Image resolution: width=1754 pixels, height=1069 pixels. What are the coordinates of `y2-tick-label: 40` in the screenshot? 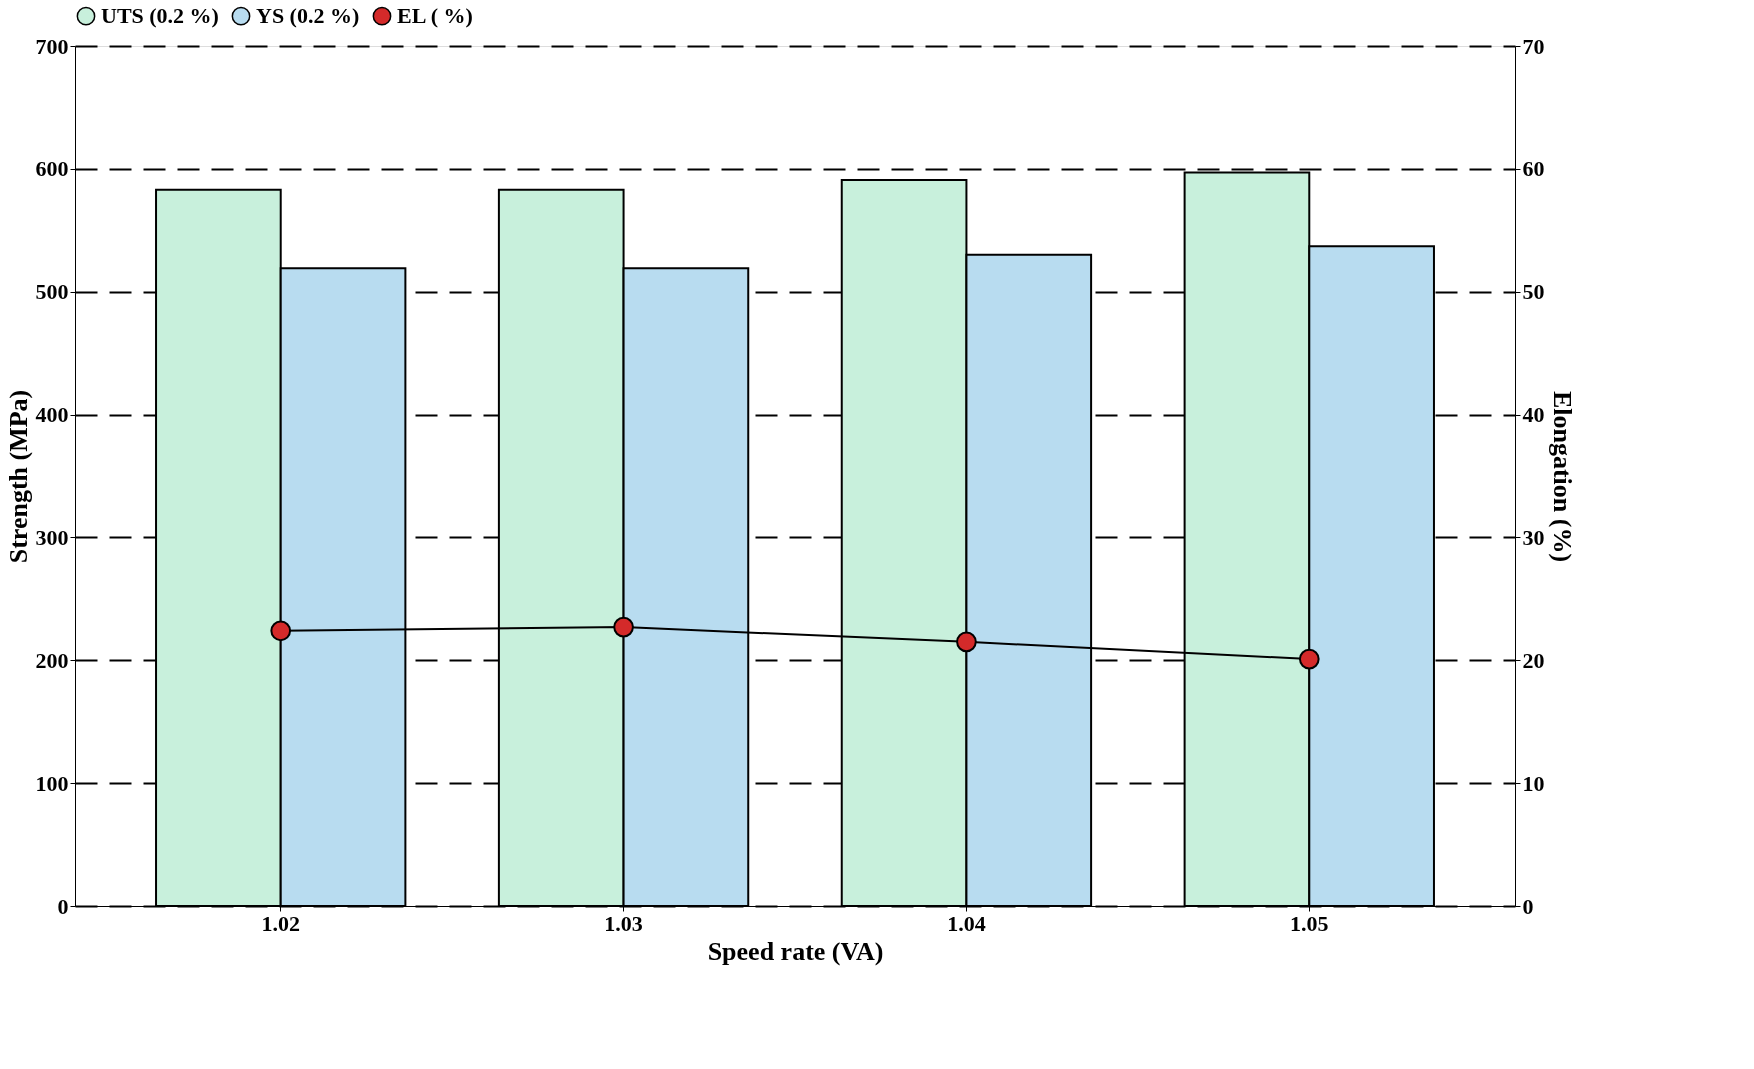 It's located at (1533, 415).